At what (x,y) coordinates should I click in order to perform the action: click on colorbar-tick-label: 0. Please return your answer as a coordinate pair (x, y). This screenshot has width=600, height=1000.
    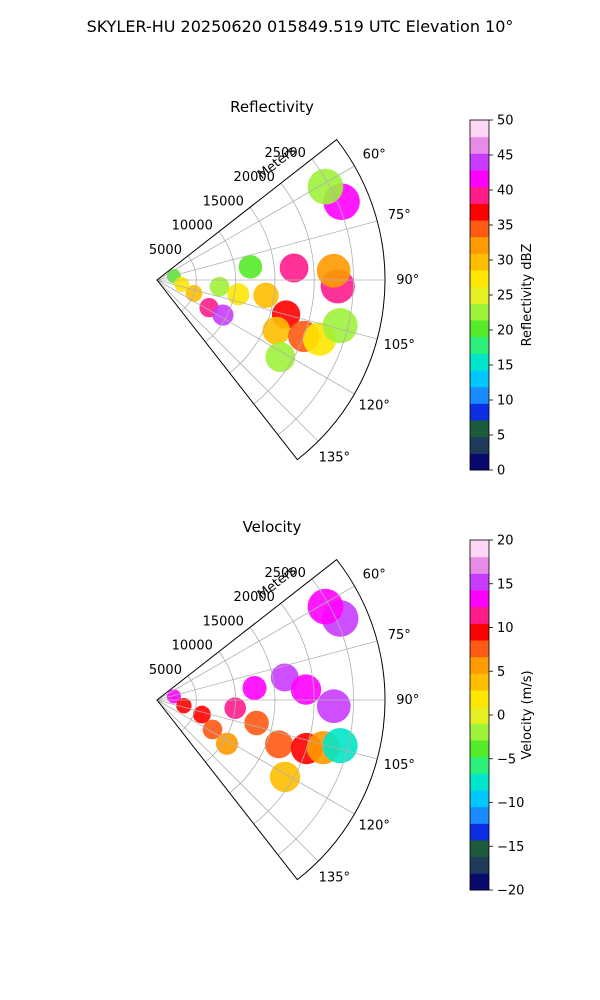
    Looking at the image, I should click on (501, 716).